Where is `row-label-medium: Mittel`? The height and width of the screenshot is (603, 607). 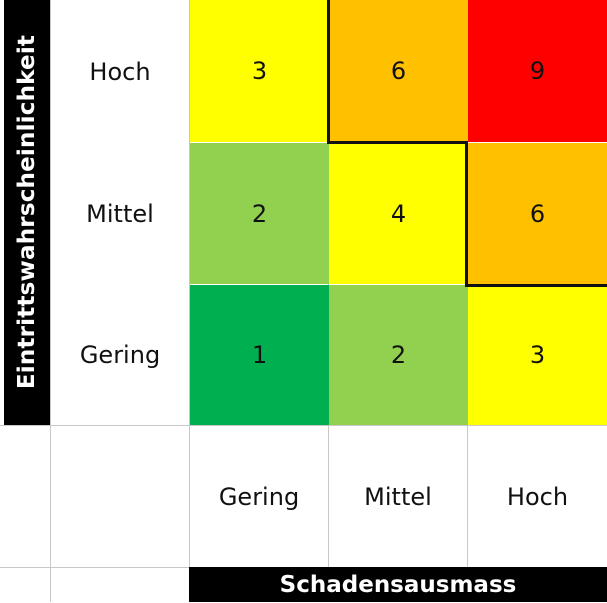 row-label-medium: Mittel is located at coordinates (120, 213).